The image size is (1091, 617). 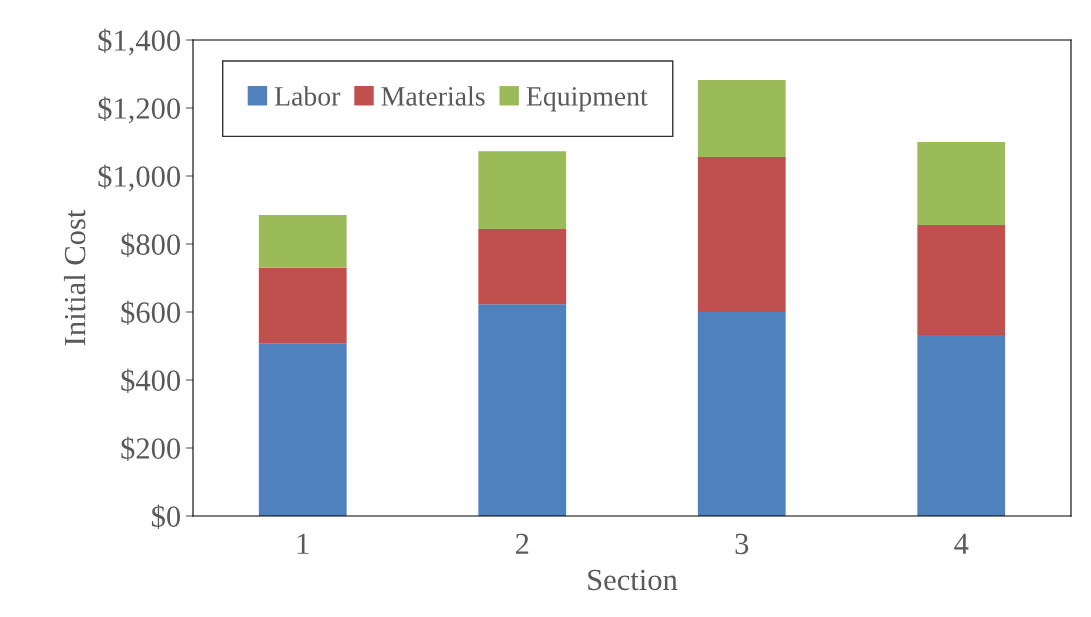 I want to click on y-tick-label: $1,200, so click(x=139, y=110).